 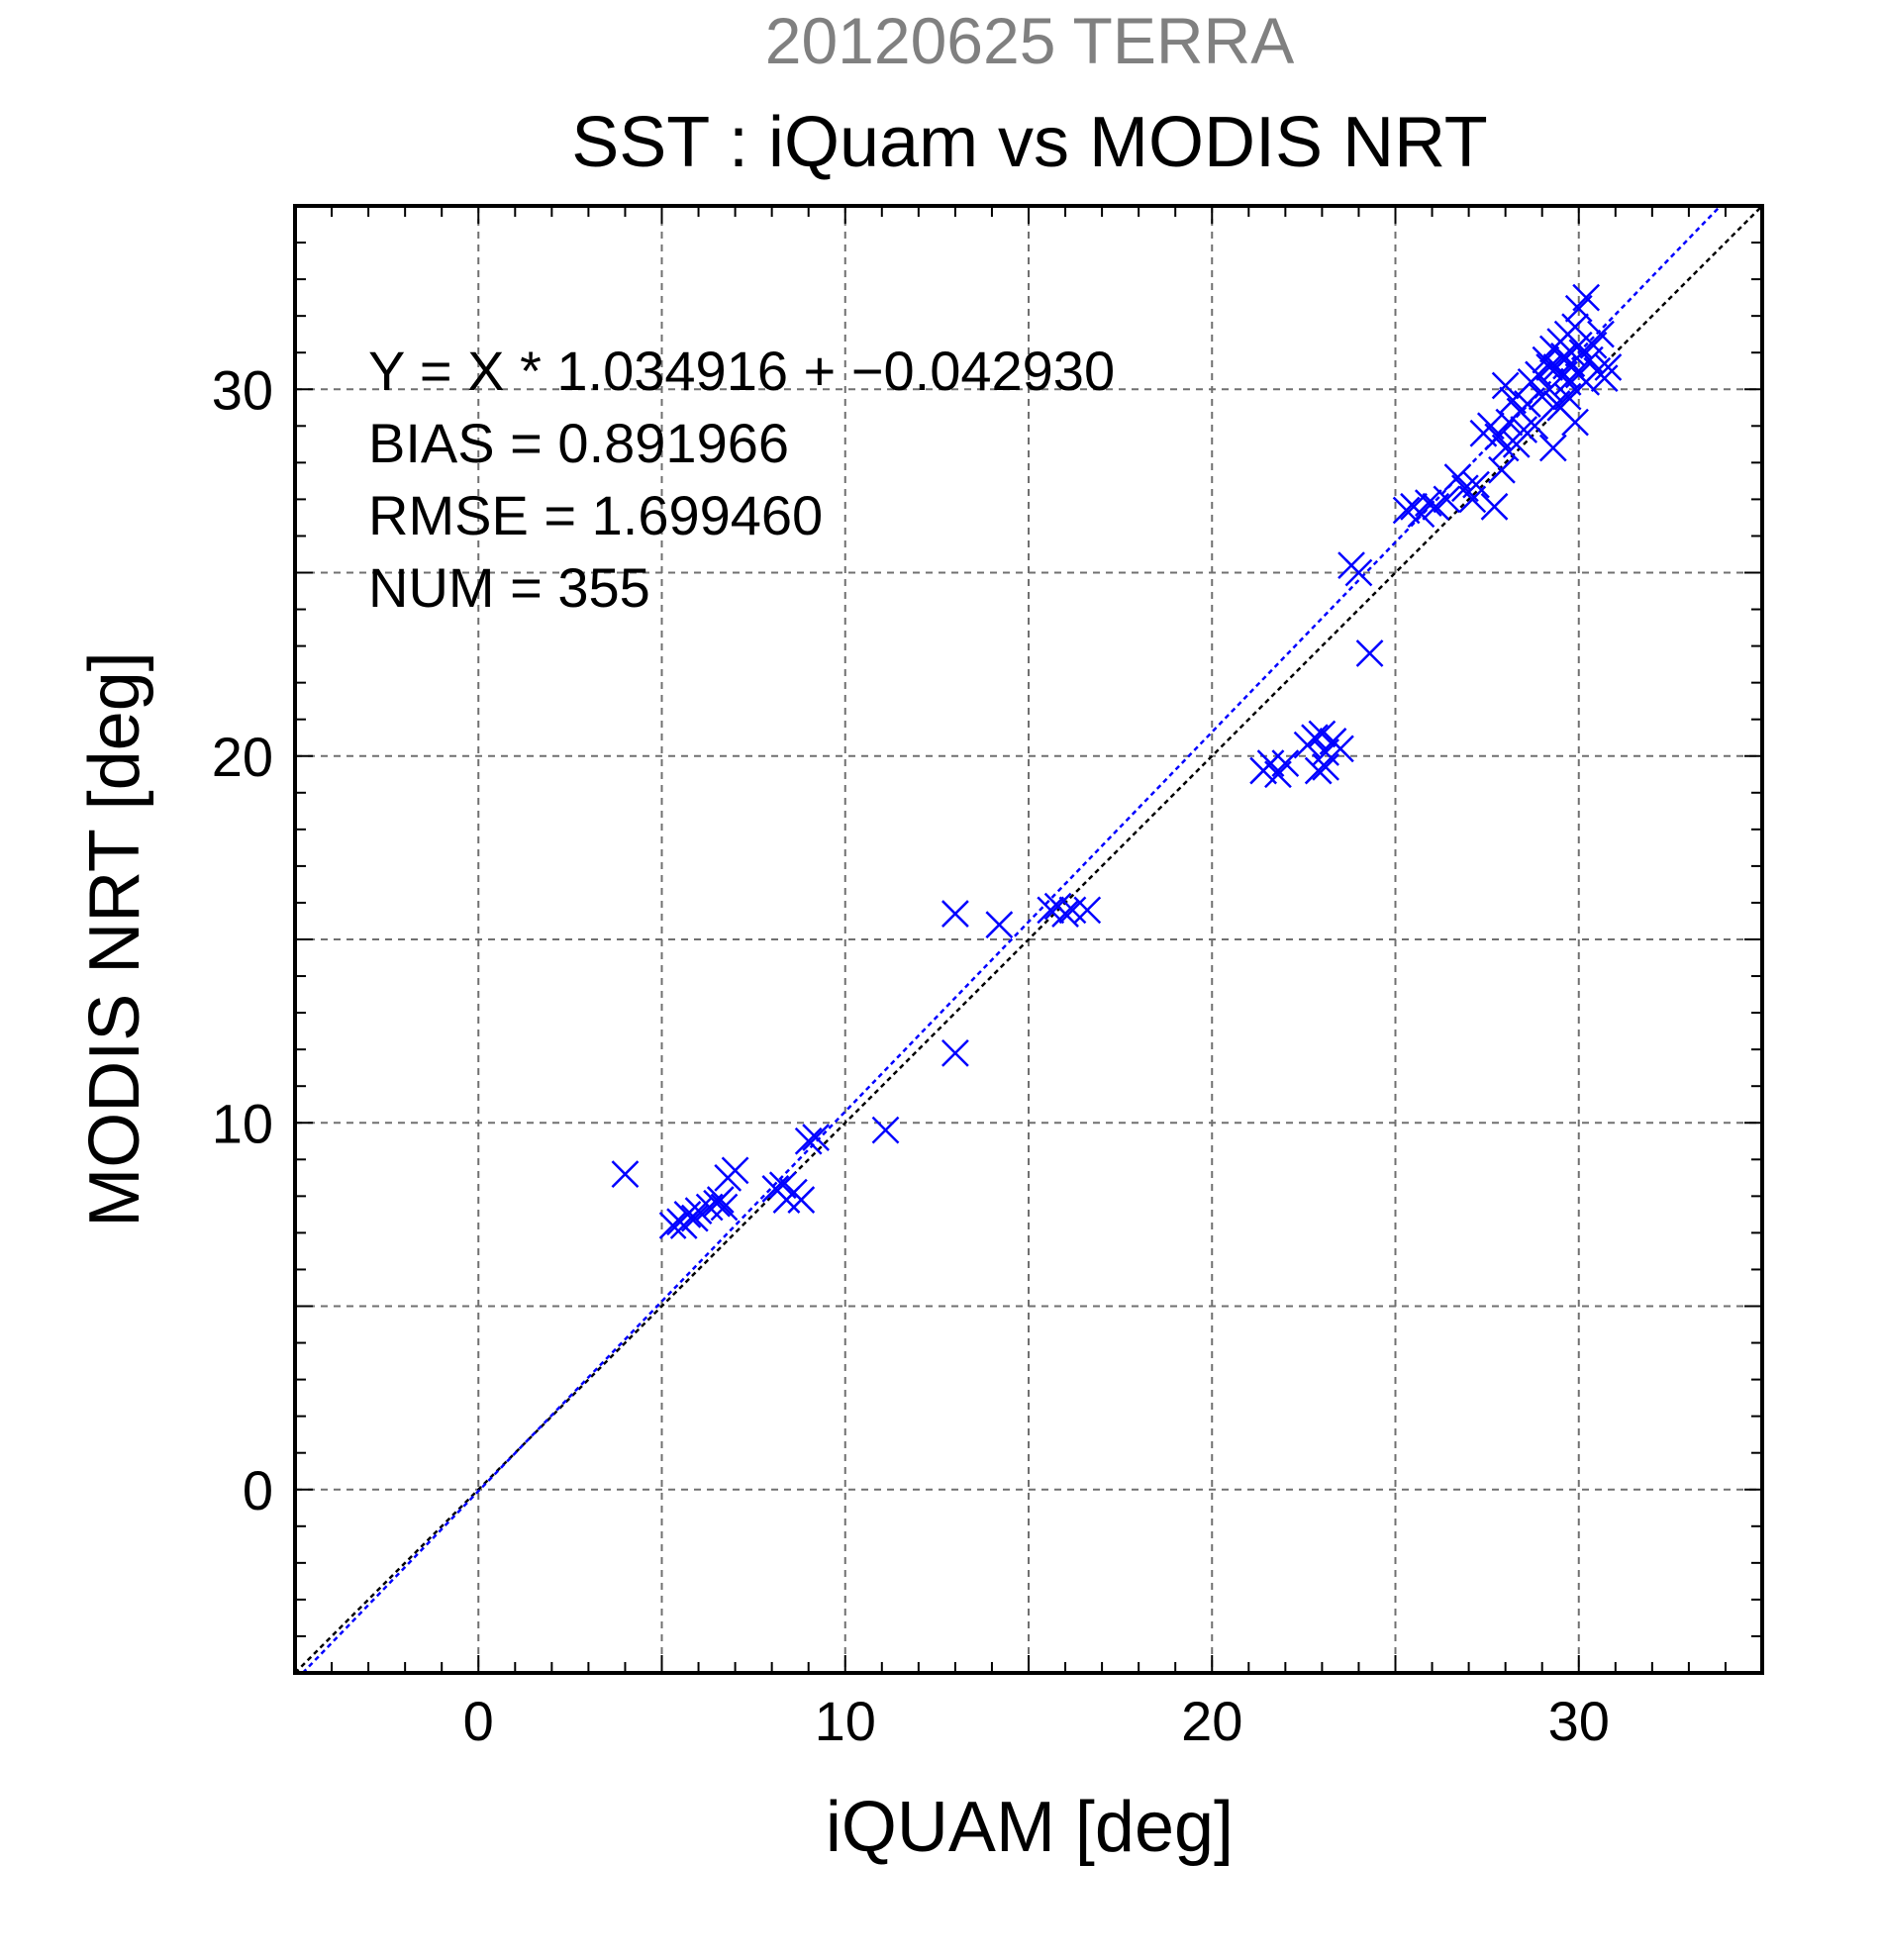 I want to click on y-tick-label: 20, so click(x=243, y=757).